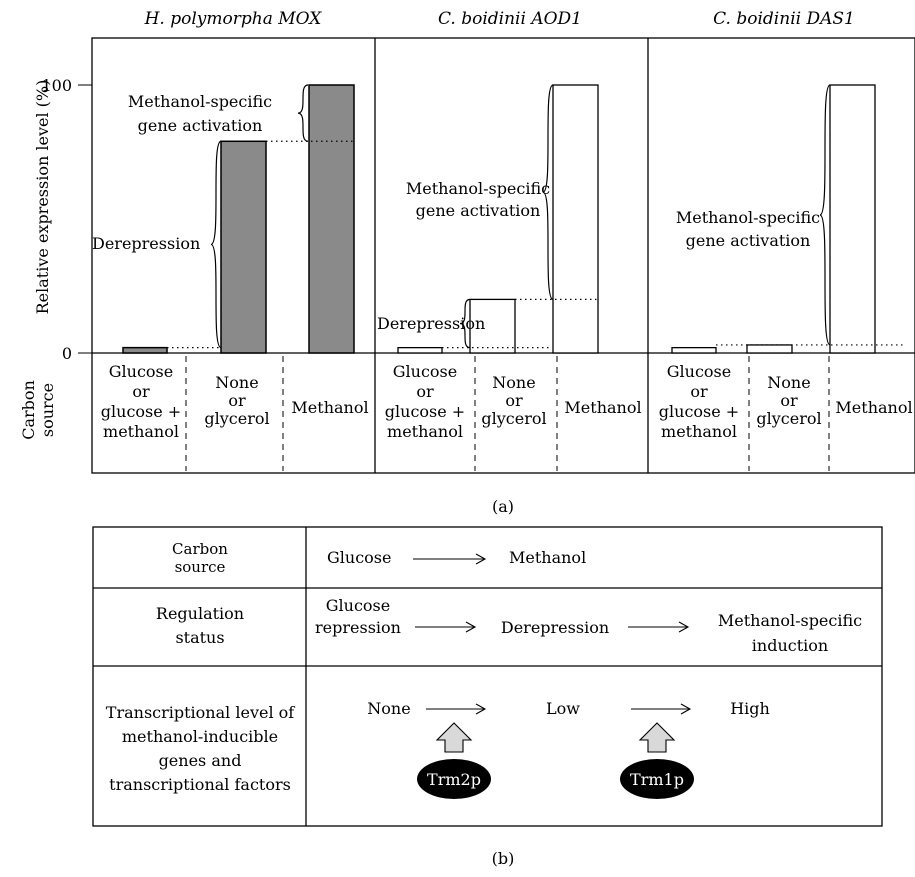 Image resolution: width=915 pixels, height=877 pixels. What do you see at coordinates (790, 645) in the screenshot?
I see `row2-item-induction: induction` at bounding box center [790, 645].